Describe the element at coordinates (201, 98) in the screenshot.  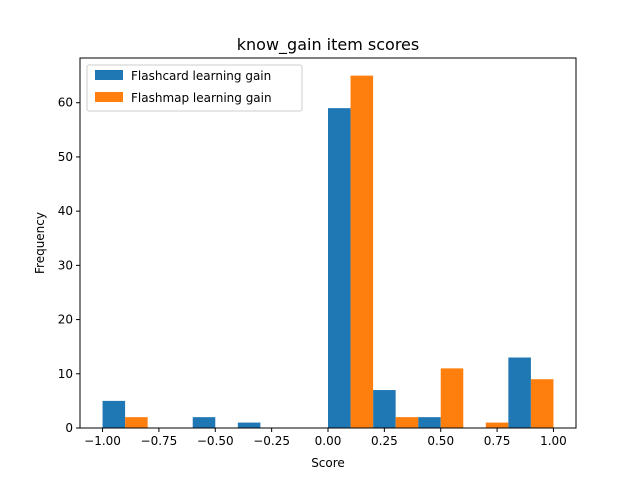
I see `legend-label-flashmap: Flashmap learning gain` at that location.